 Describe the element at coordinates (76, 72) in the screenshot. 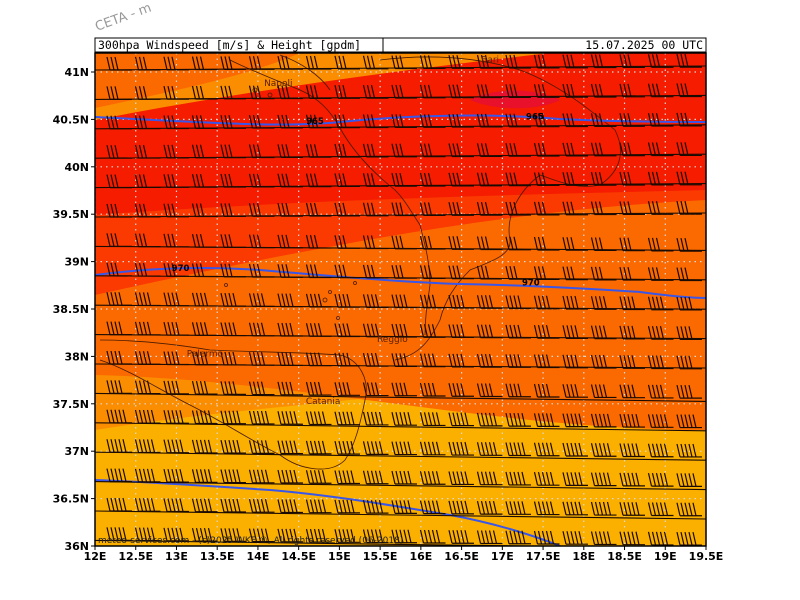

I see `lat-label: 41N` at that location.